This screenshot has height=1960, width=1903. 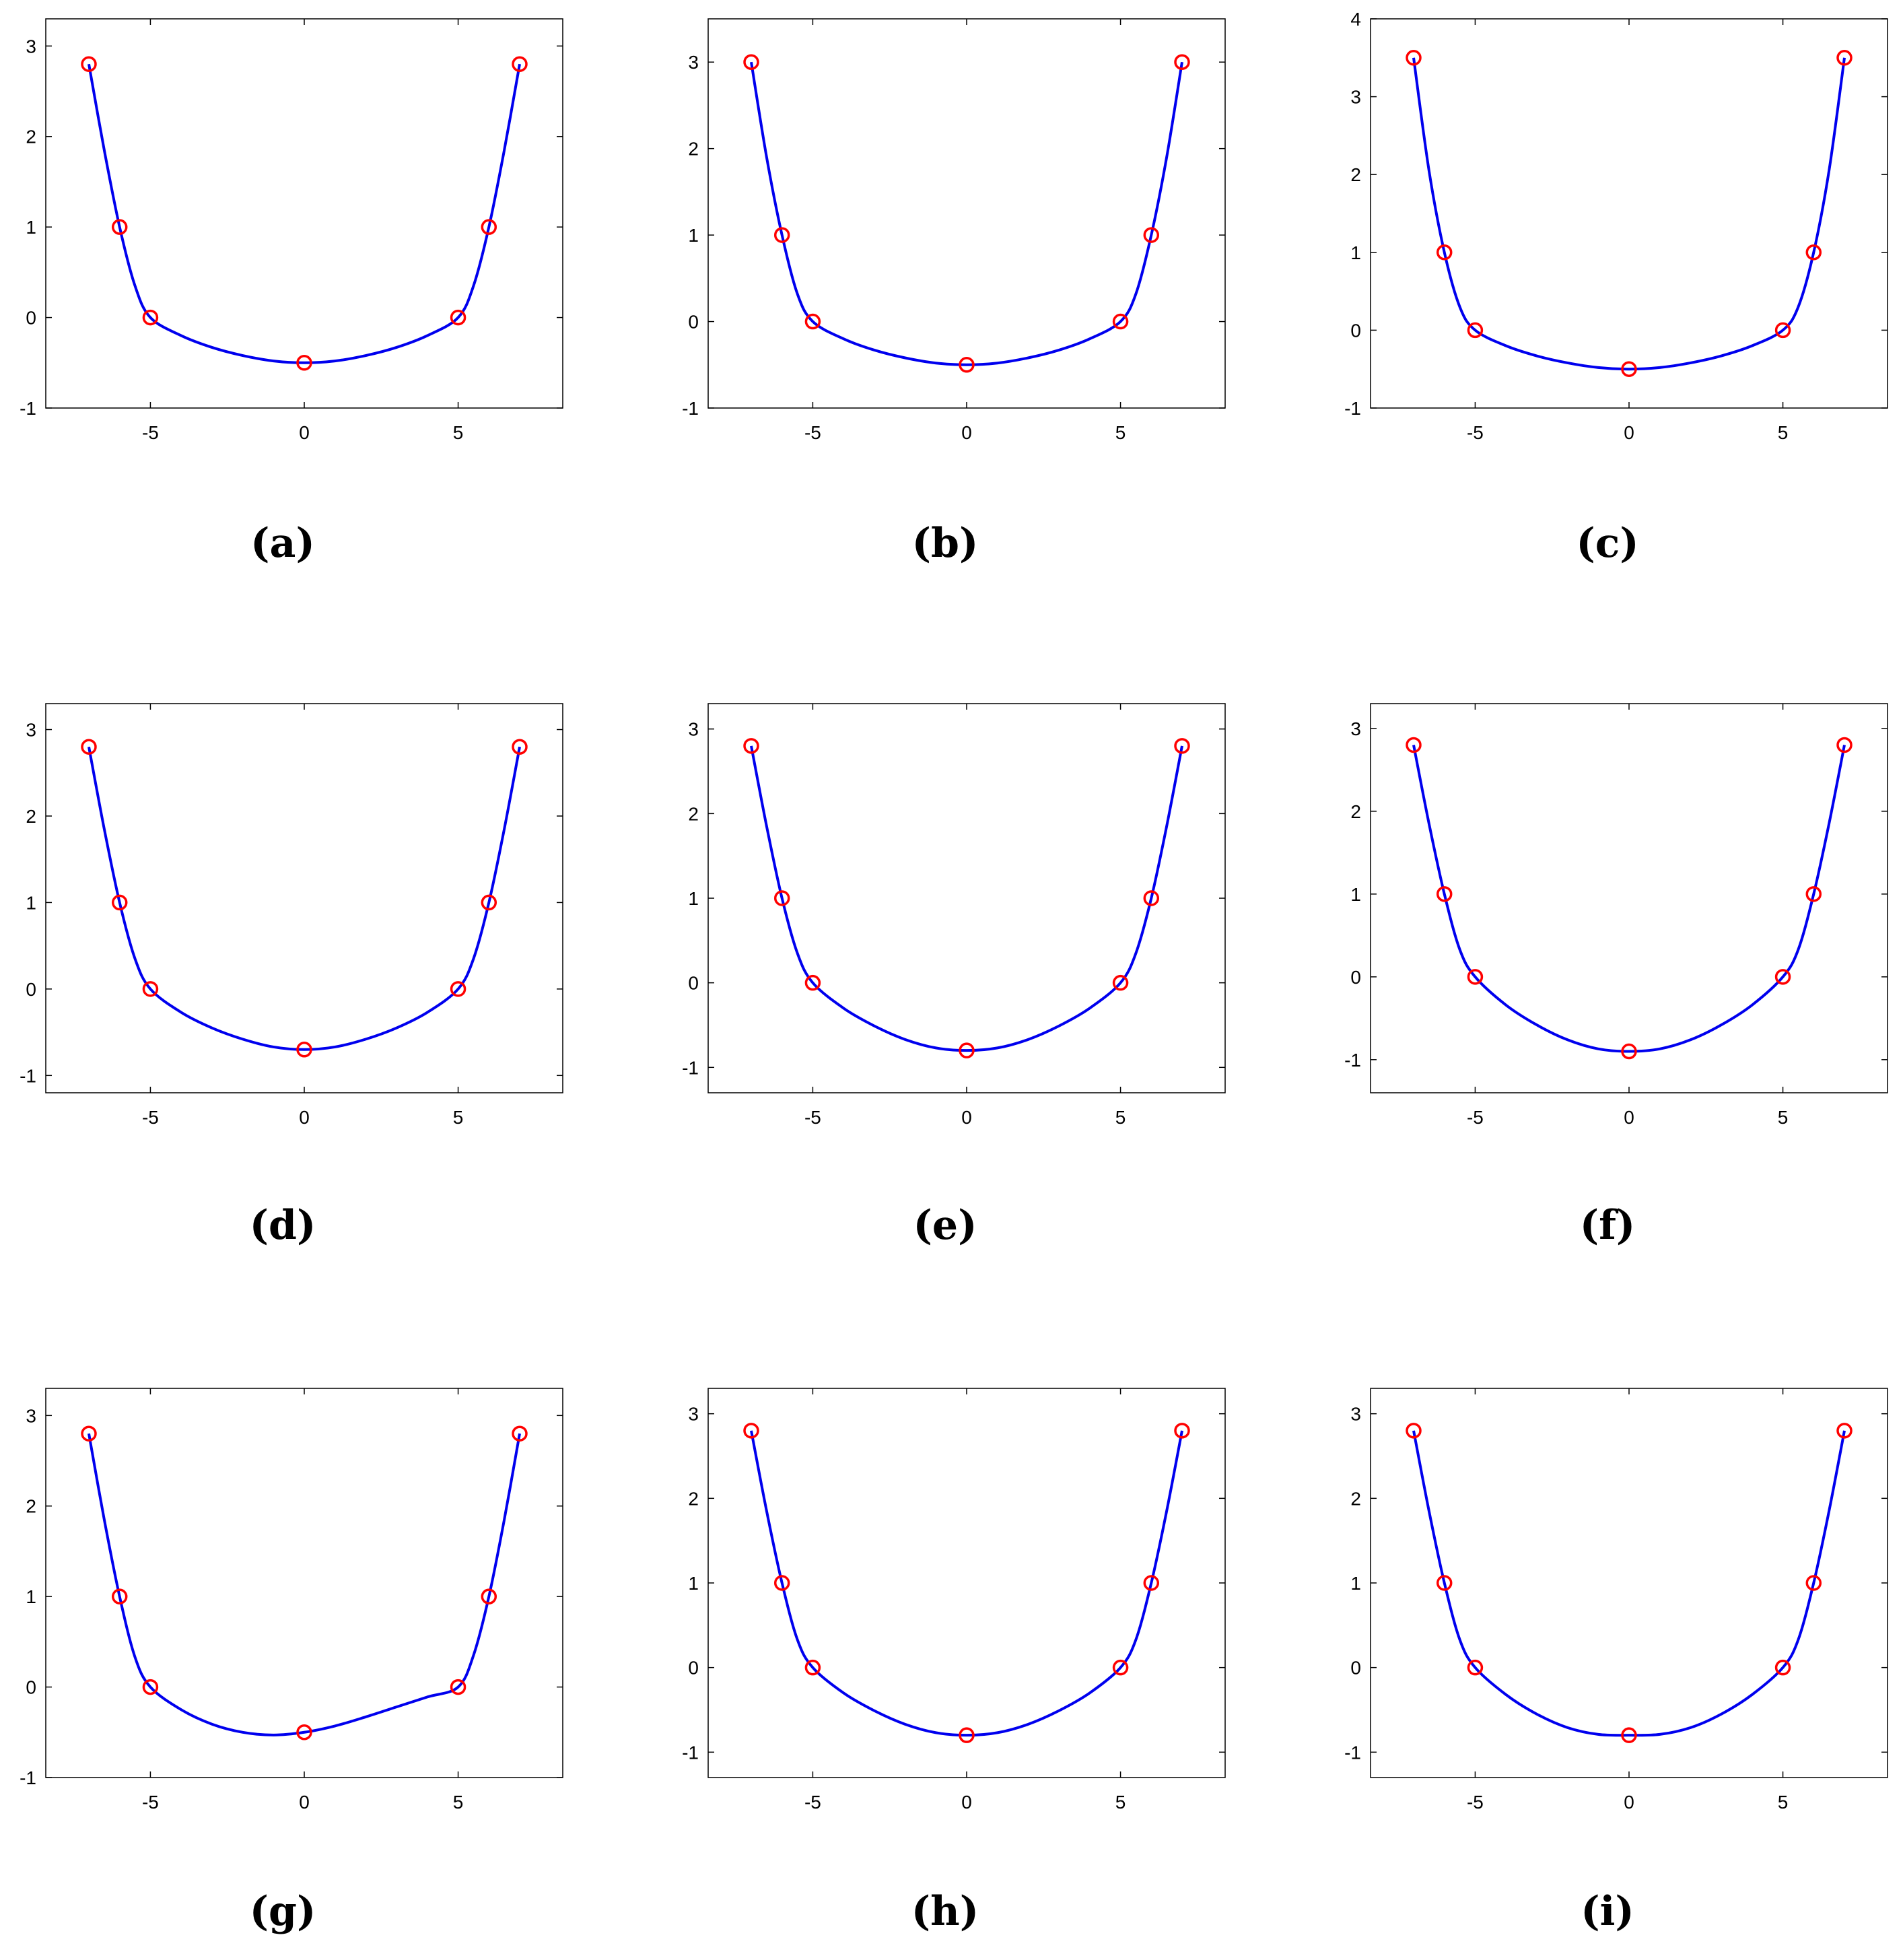 What do you see at coordinates (282, 1225) in the screenshot?
I see `subfigure-caption: (d)` at bounding box center [282, 1225].